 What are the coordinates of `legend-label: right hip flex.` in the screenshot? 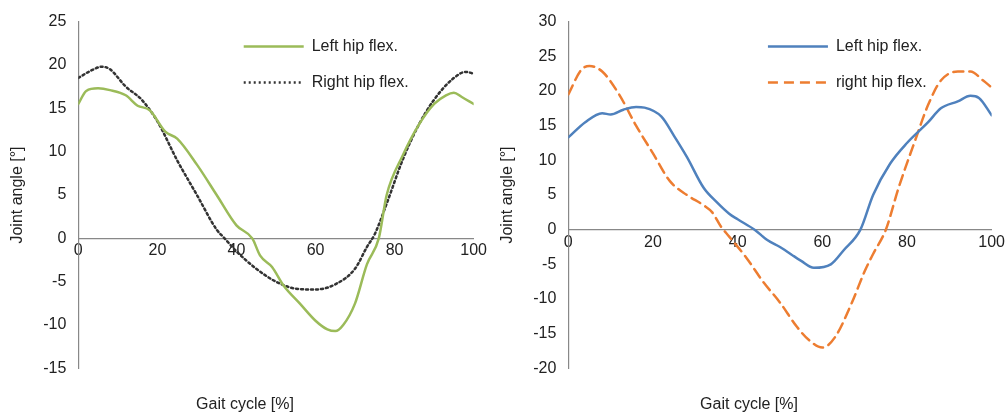 It's located at (881, 82).